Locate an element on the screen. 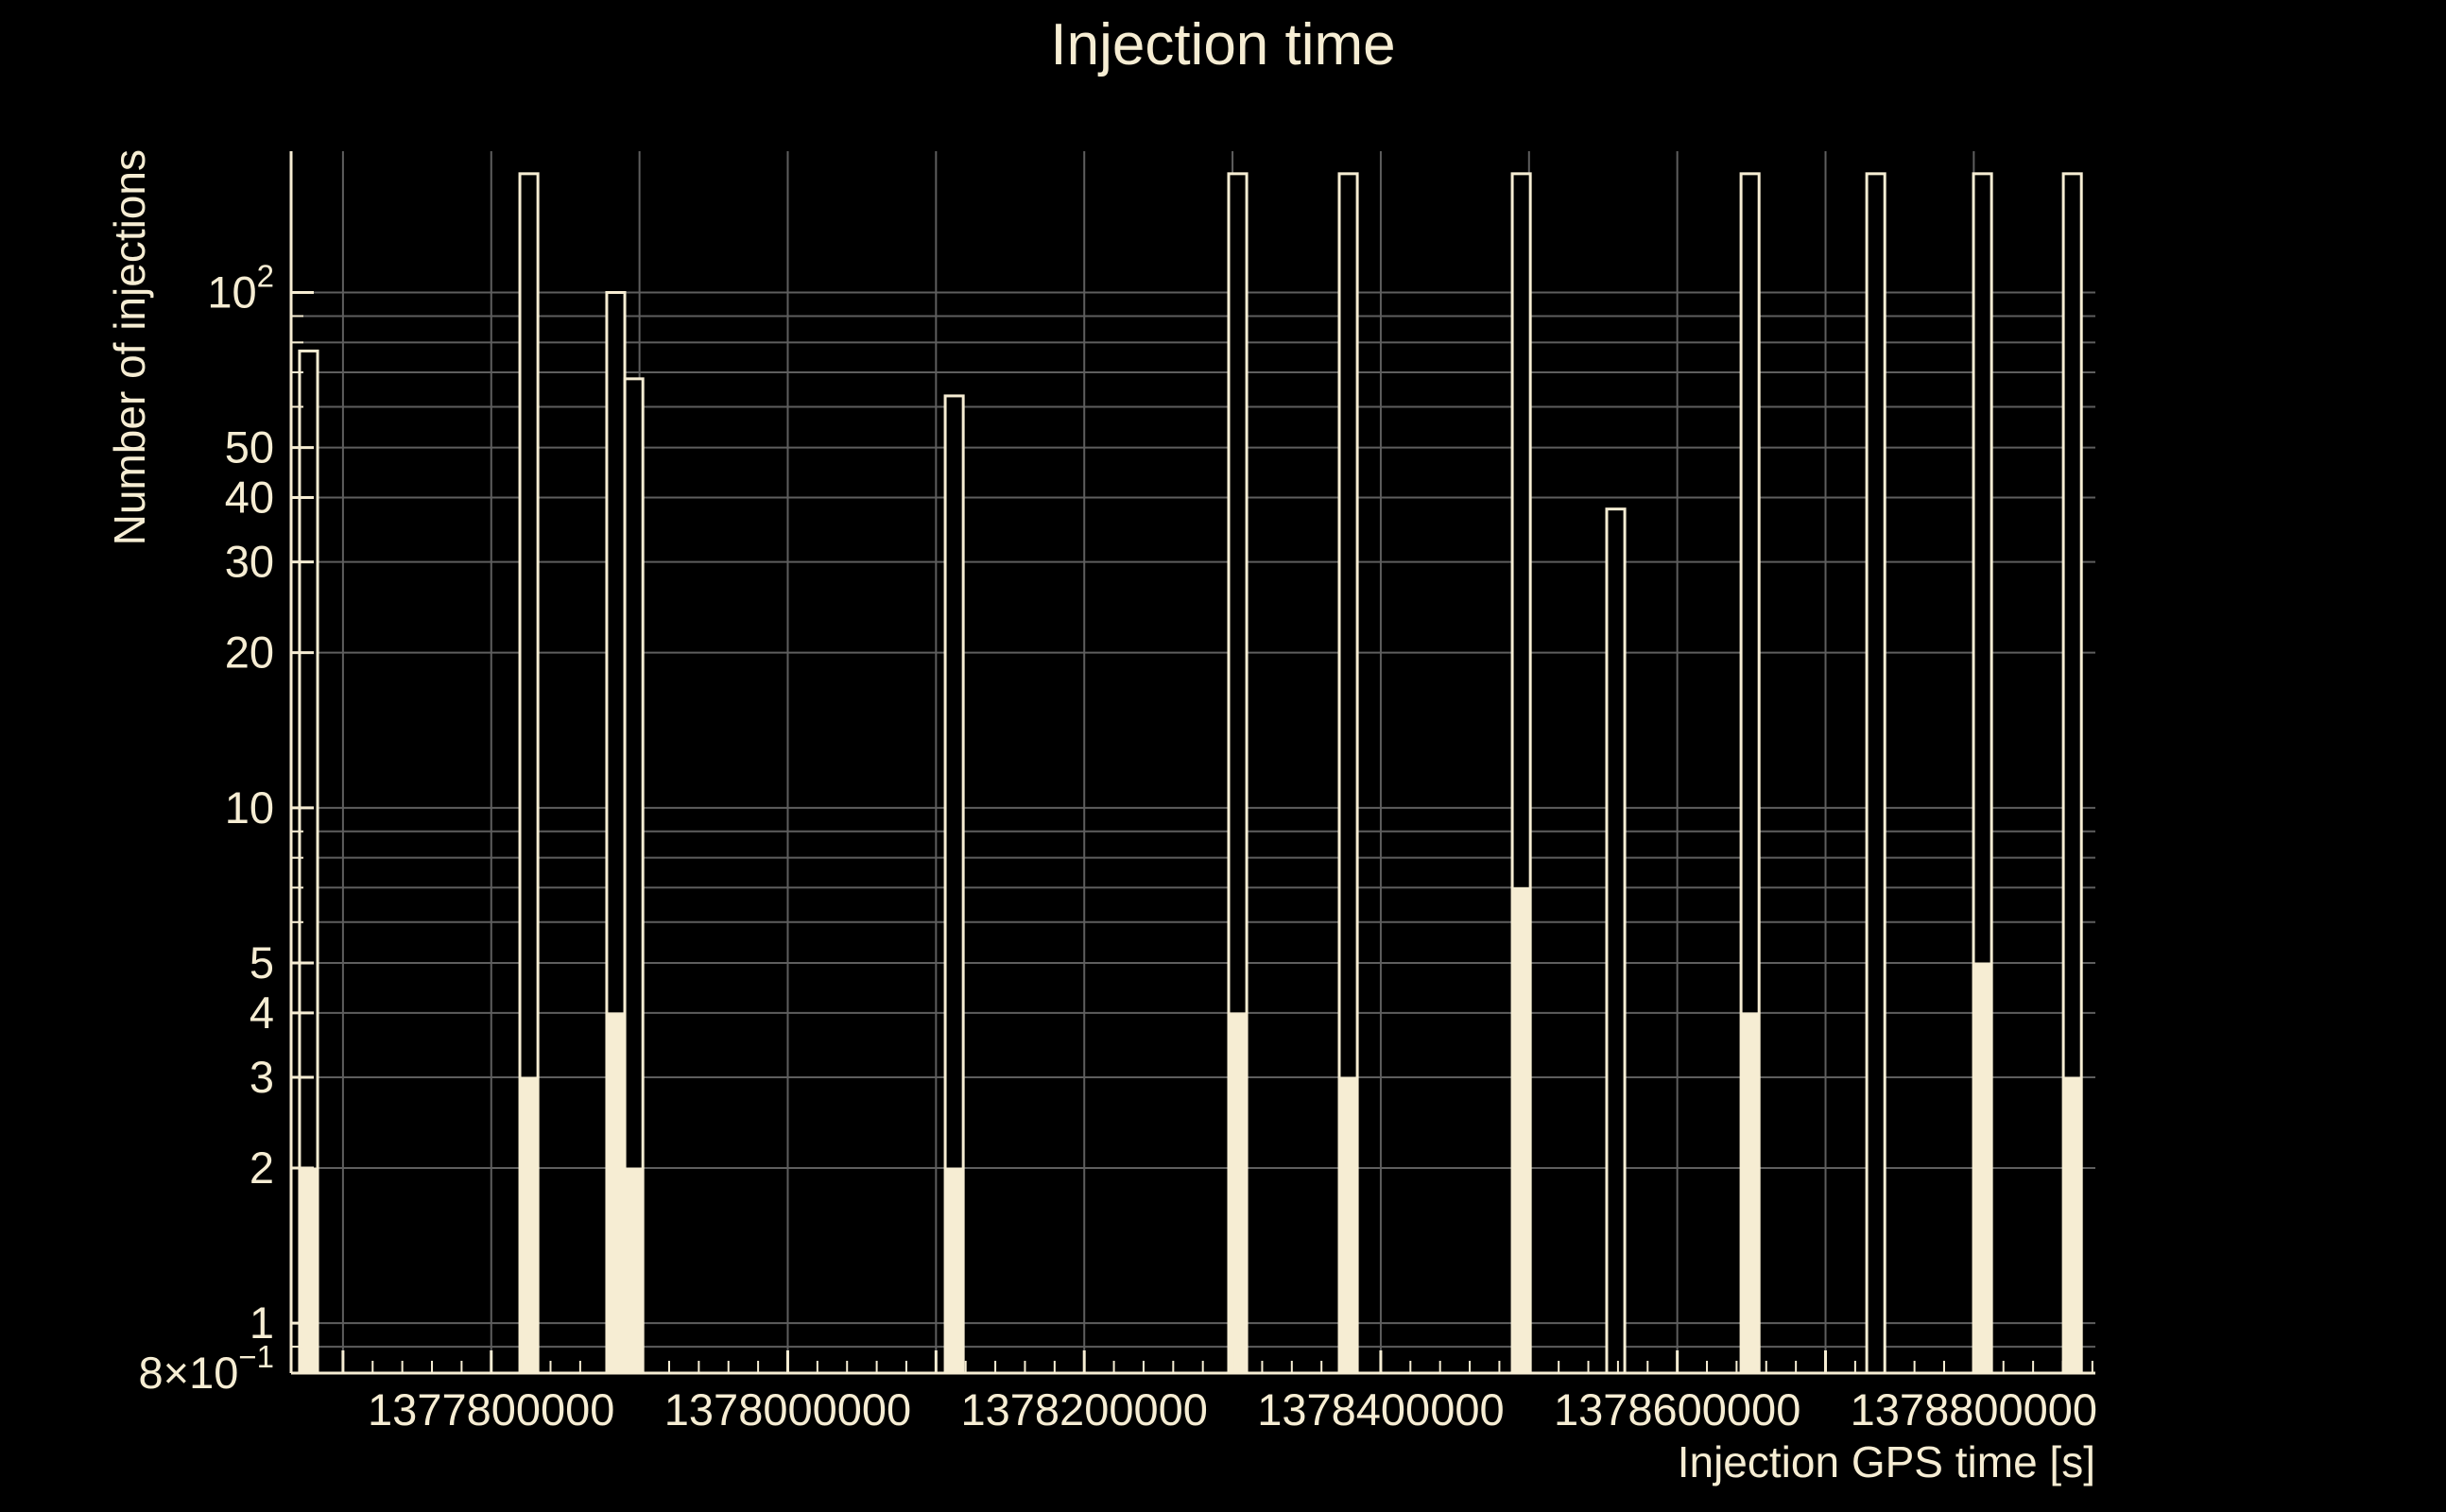 The height and width of the screenshot is (1512, 2446). y-tick-label: 1 is located at coordinates (262, 1322).